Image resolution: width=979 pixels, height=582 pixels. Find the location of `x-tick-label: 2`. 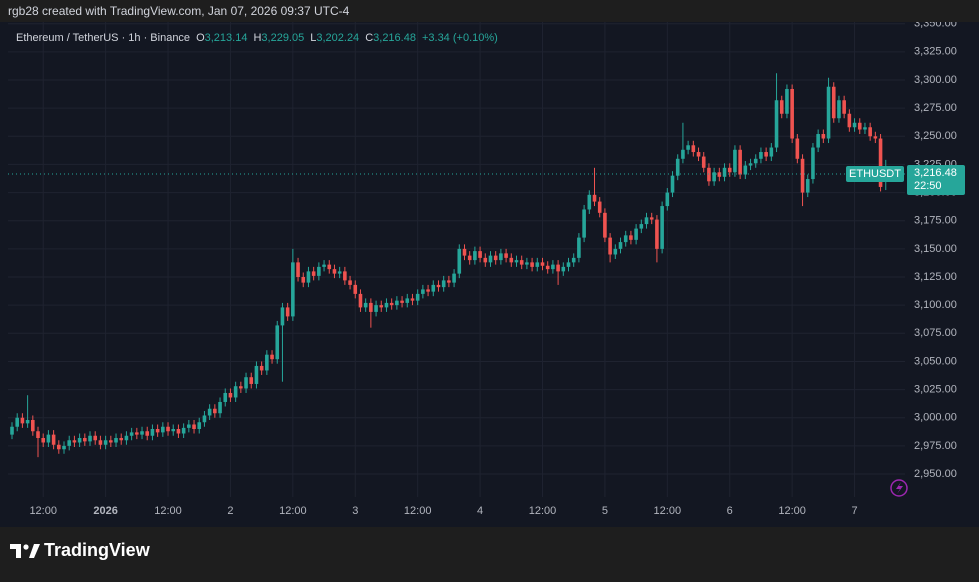

x-tick-label: 2 is located at coordinates (230, 511).